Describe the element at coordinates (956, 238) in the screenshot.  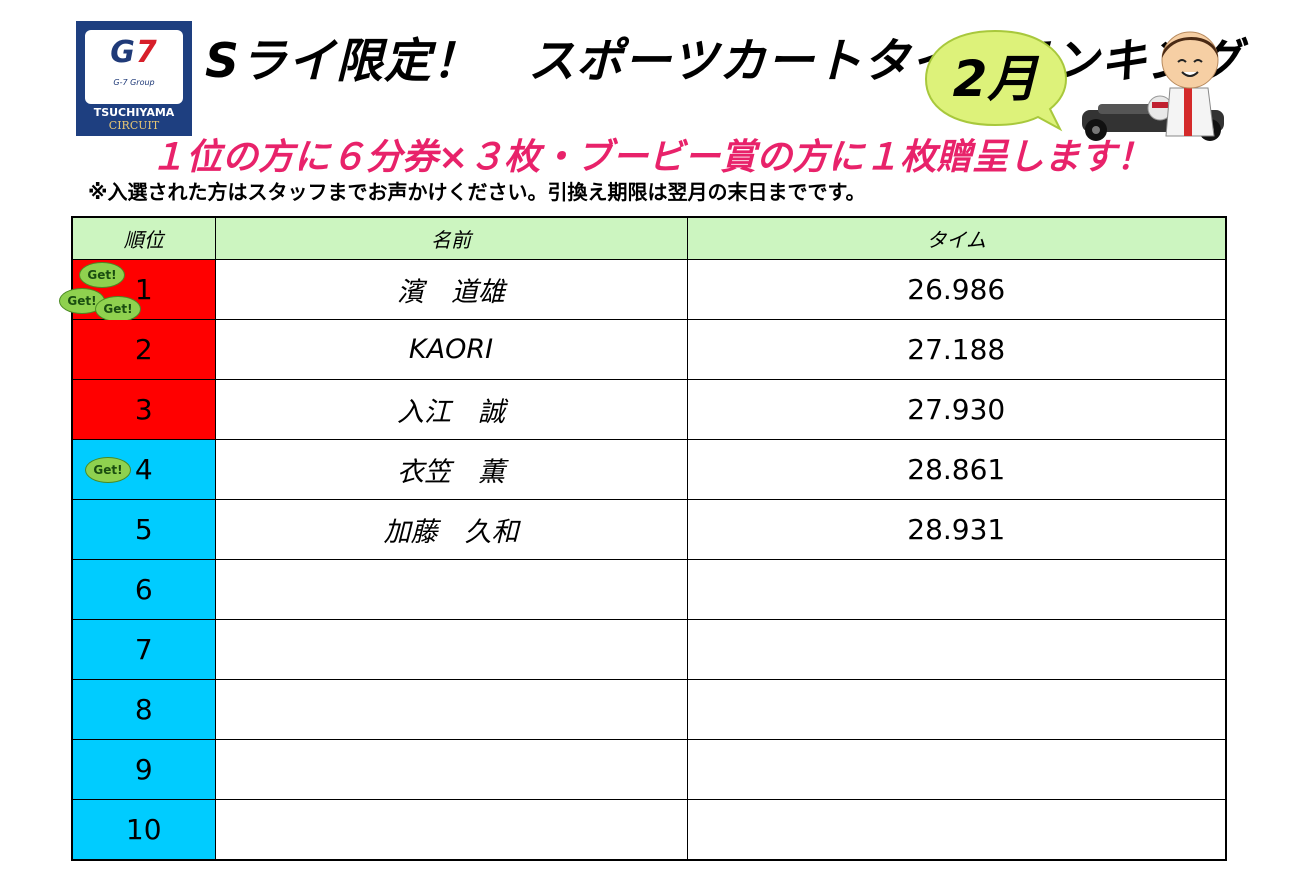
I see `header-time: タイム` at that location.